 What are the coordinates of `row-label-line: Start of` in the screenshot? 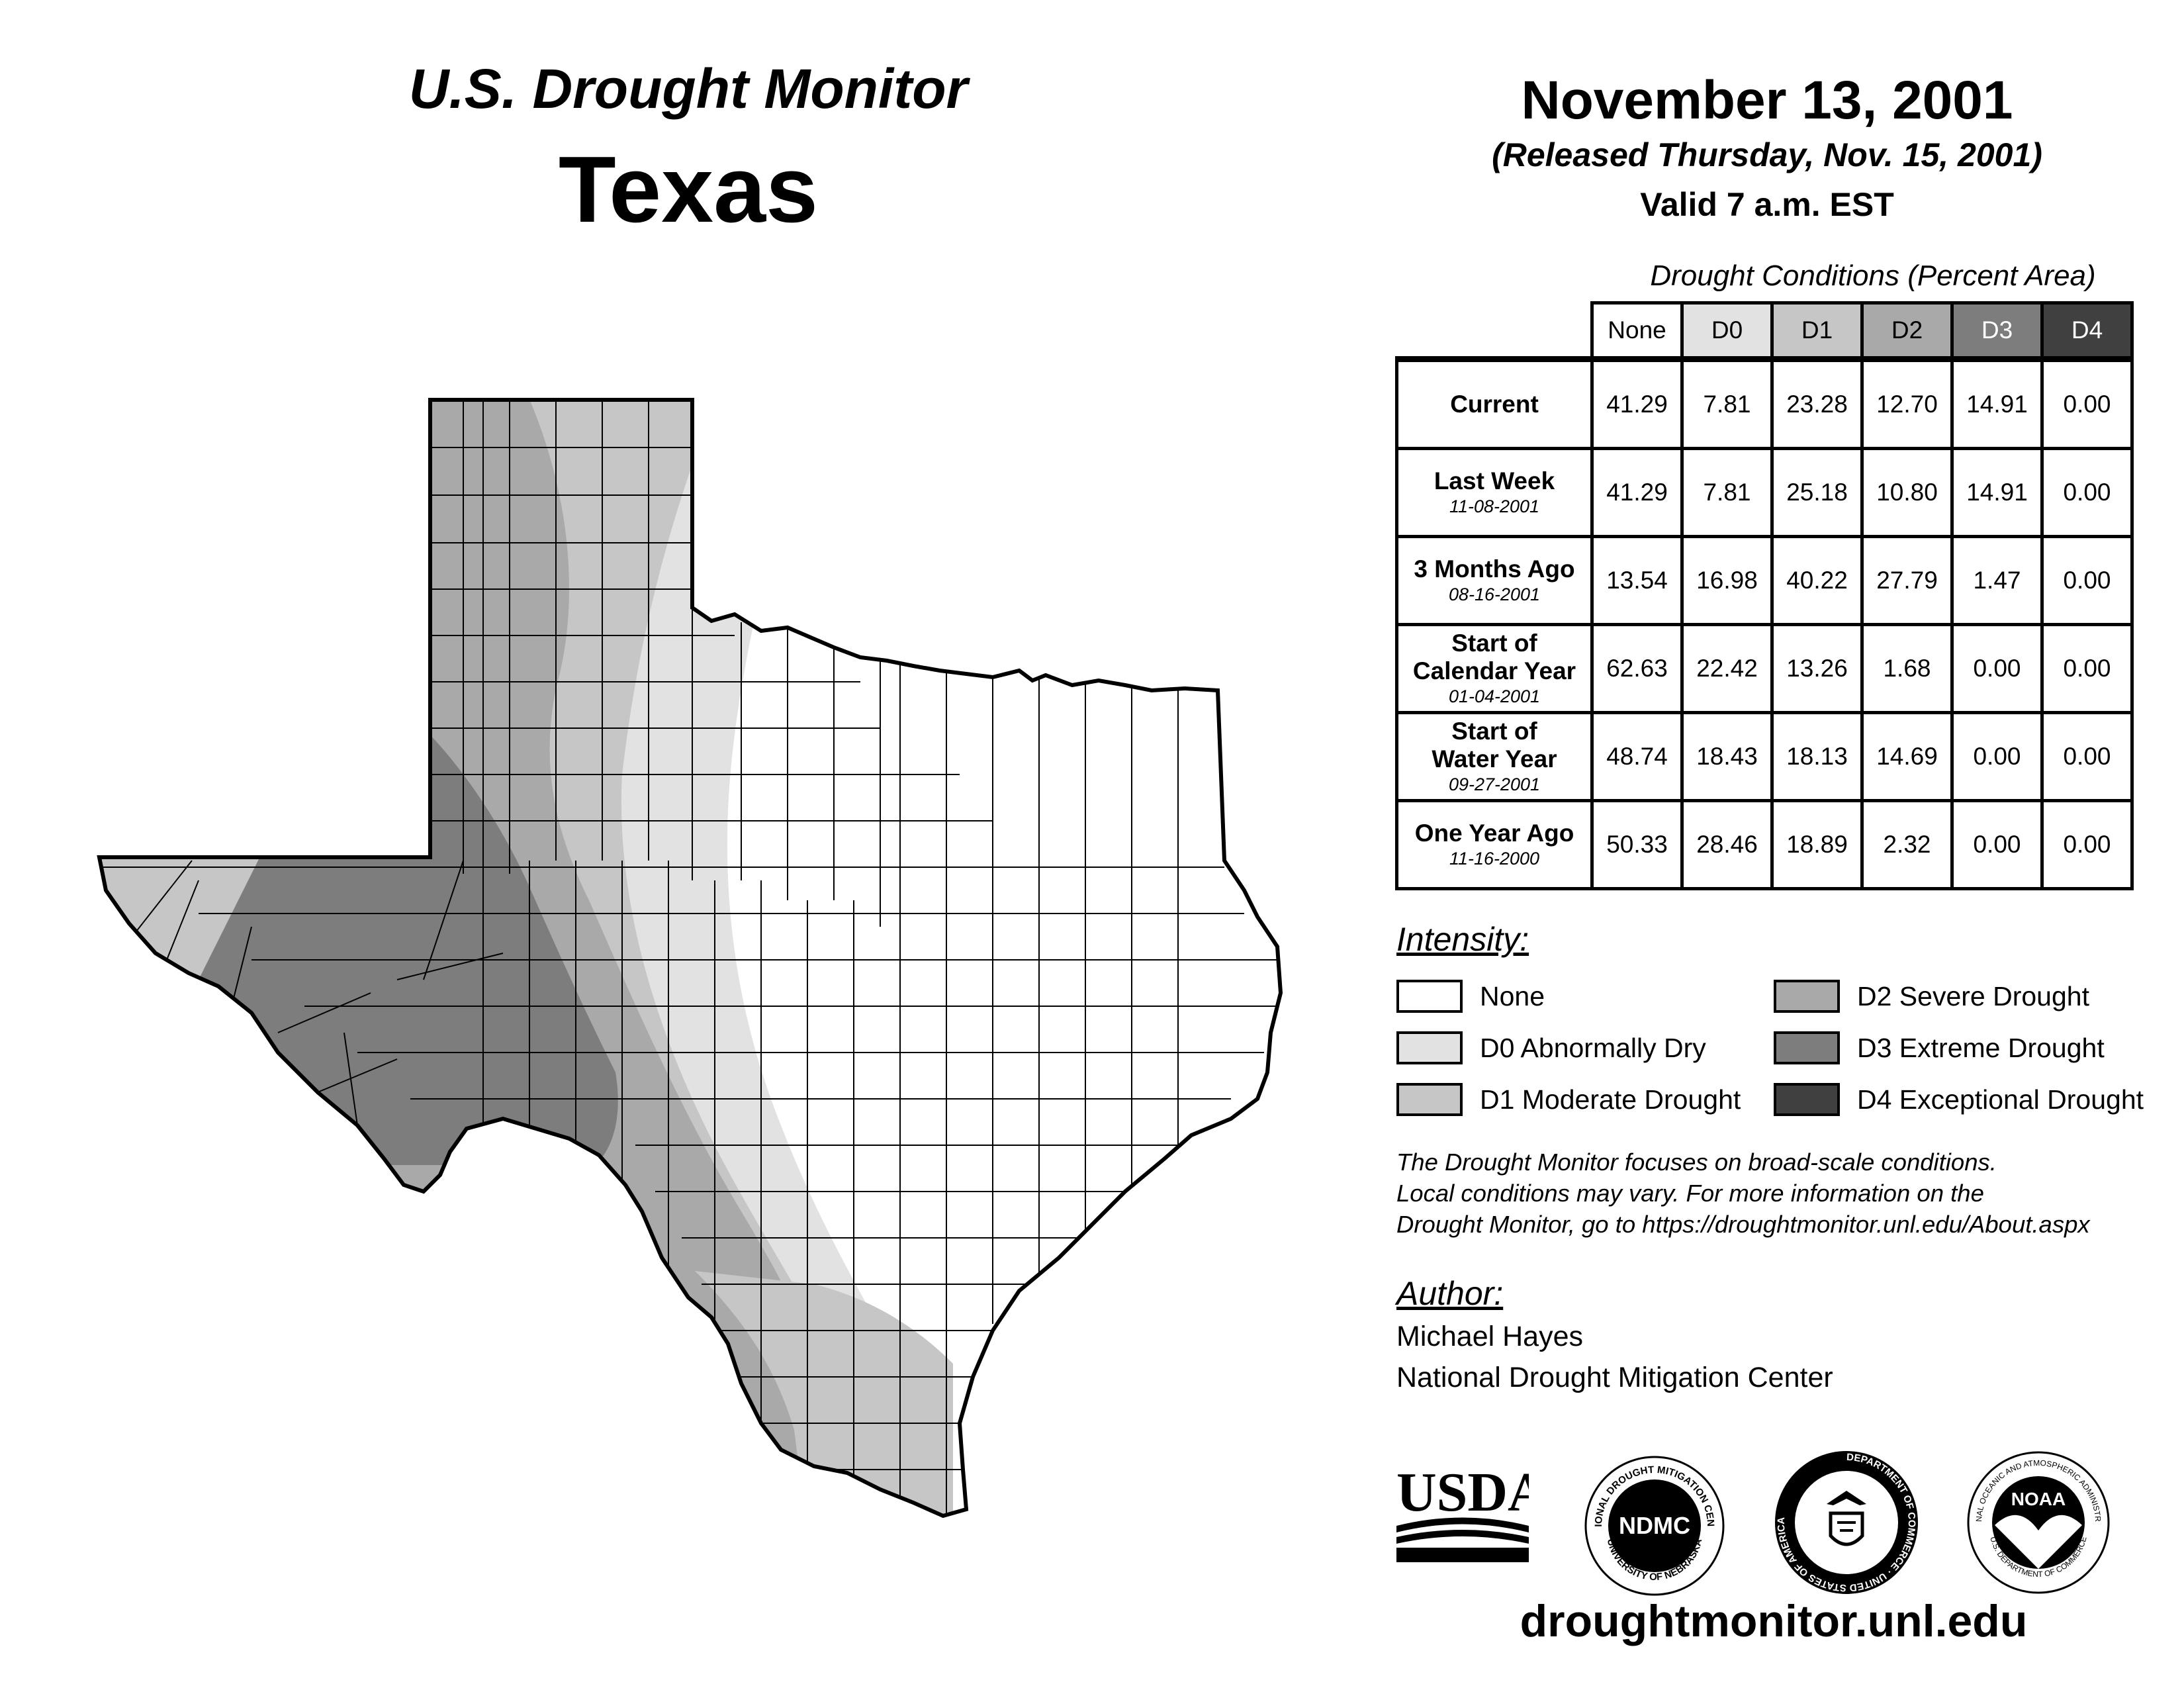 It's located at (1494, 731).